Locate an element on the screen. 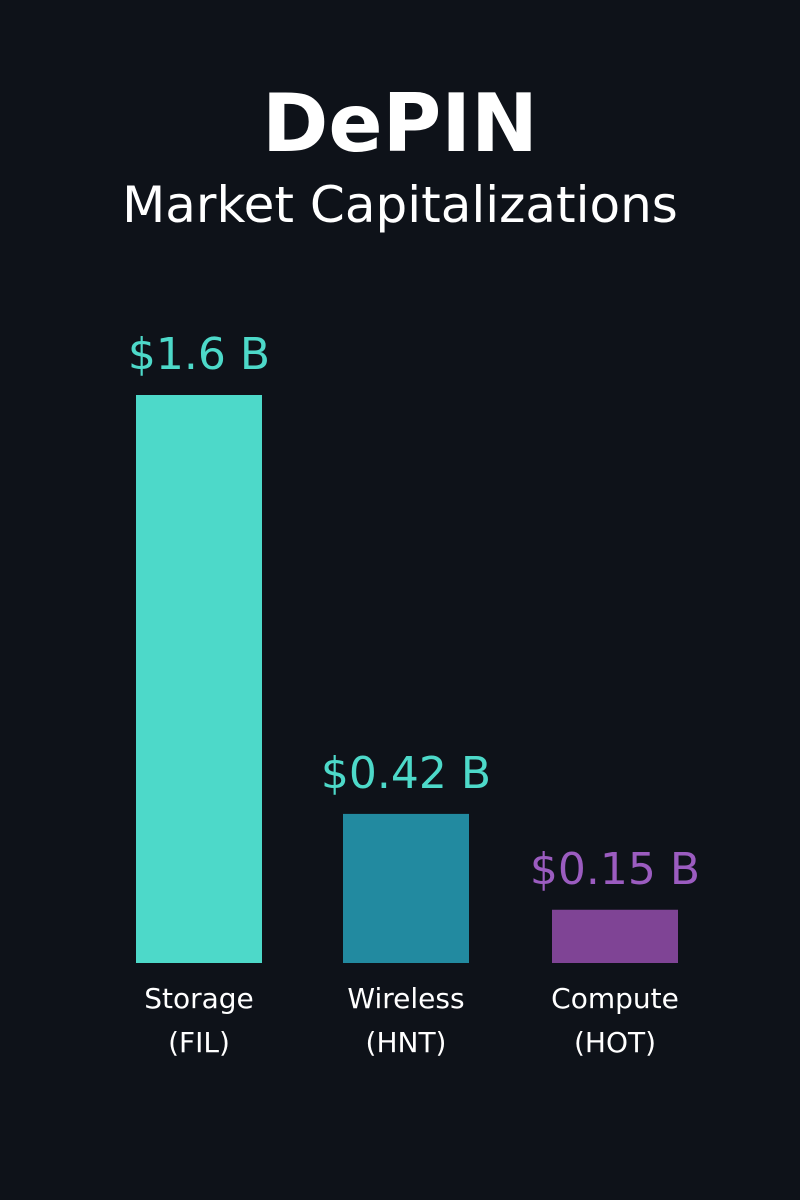 The height and width of the screenshot is (1200, 800). bar-wireless is located at coordinates (406, 888).